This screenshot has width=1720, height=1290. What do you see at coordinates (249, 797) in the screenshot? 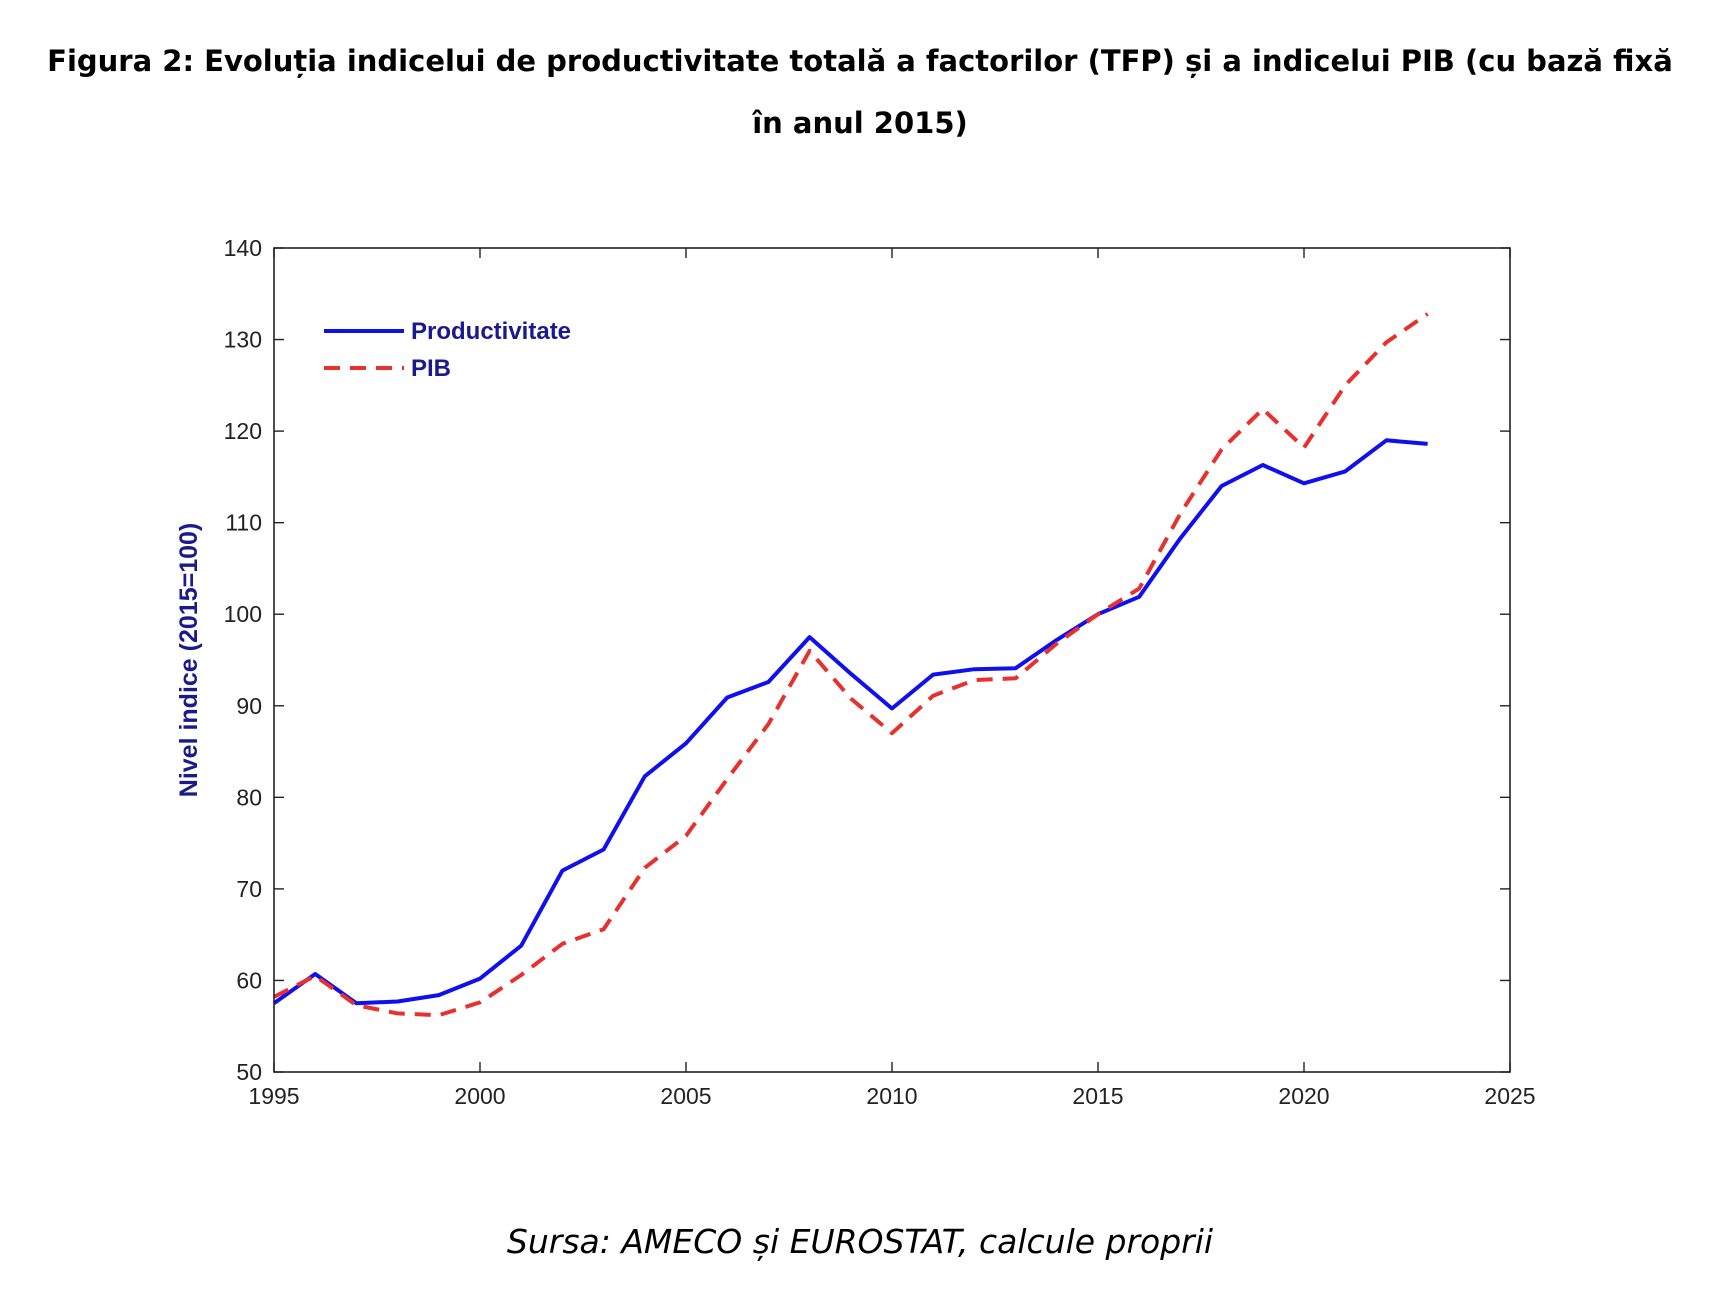
I see `y-tick-label: 80` at bounding box center [249, 797].